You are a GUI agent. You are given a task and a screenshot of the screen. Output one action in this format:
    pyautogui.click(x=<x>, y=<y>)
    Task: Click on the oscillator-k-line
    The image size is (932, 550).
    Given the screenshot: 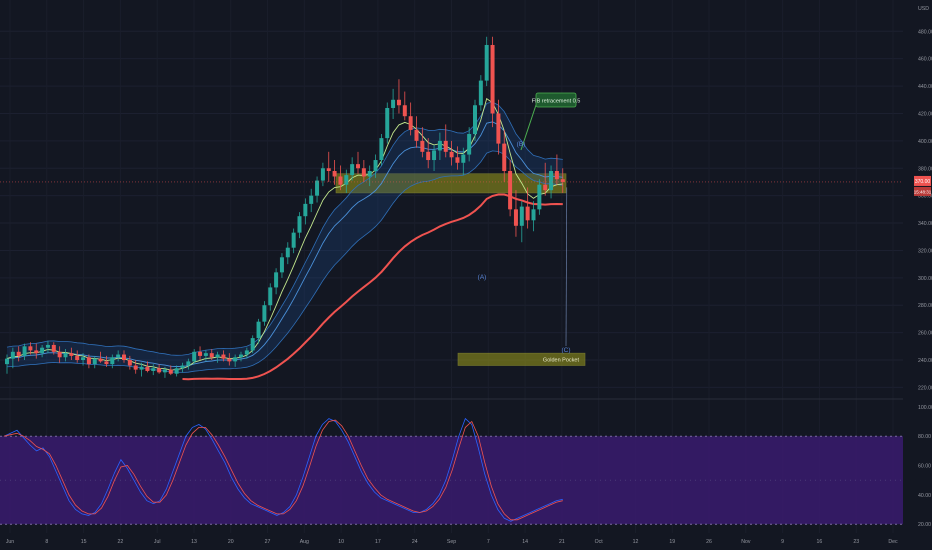 What is the action you would take?
    pyautogui.click(x=283, y=469)
    